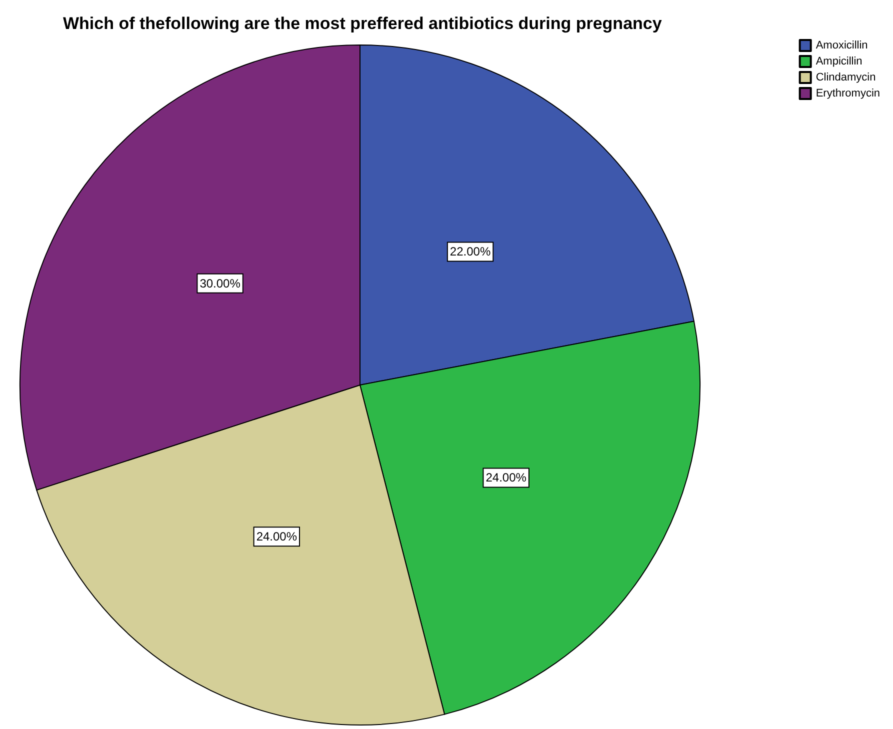 This screenshot has height=729, width=893. What do you see at coordinates (362, 23) in the screenshot?
I see `chart-title: Which of thefollowing are the most preffered antibiotics during pregnancy` at bounding box center [362, 23].